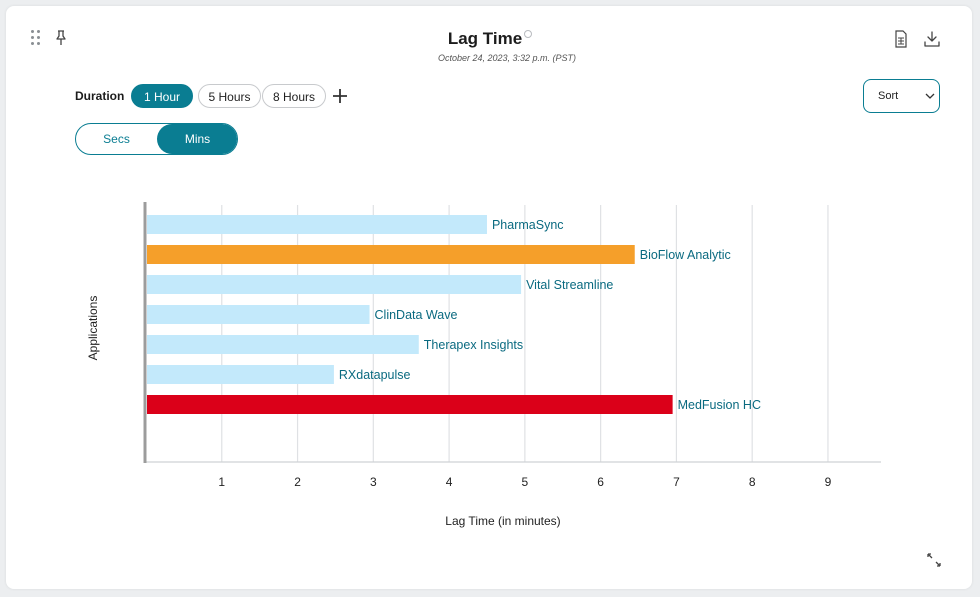 This screenshot has height=597, width=980. What do you see at coordinates (888, 96) in the screenshot?
I see `sort-label: Sort` at bounding box center [888, 96].